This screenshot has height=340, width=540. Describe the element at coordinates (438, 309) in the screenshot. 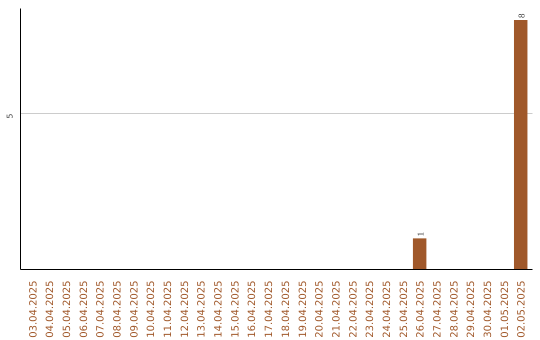

I see `x-tick-label: 27.04.2025` at that location.